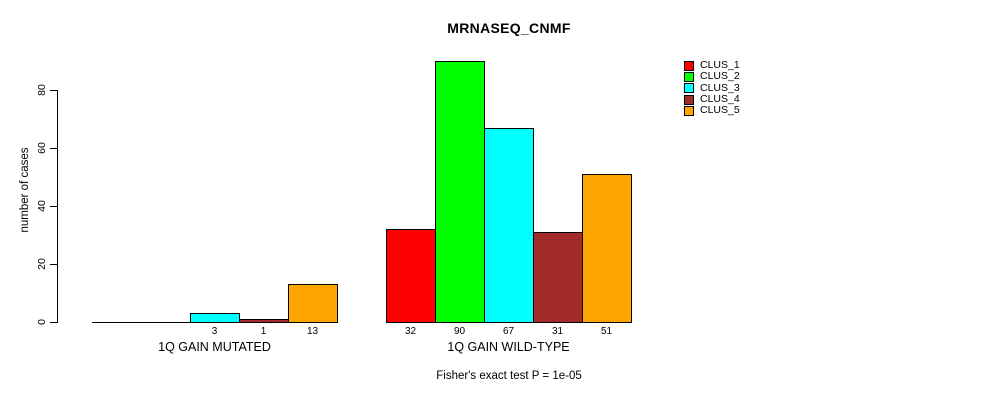 The width and height of the screenshot is (990, 400). Describe the element at coordinates (117, 322) in the screenshot. I see `bar-clus_1-mutated` at that location.